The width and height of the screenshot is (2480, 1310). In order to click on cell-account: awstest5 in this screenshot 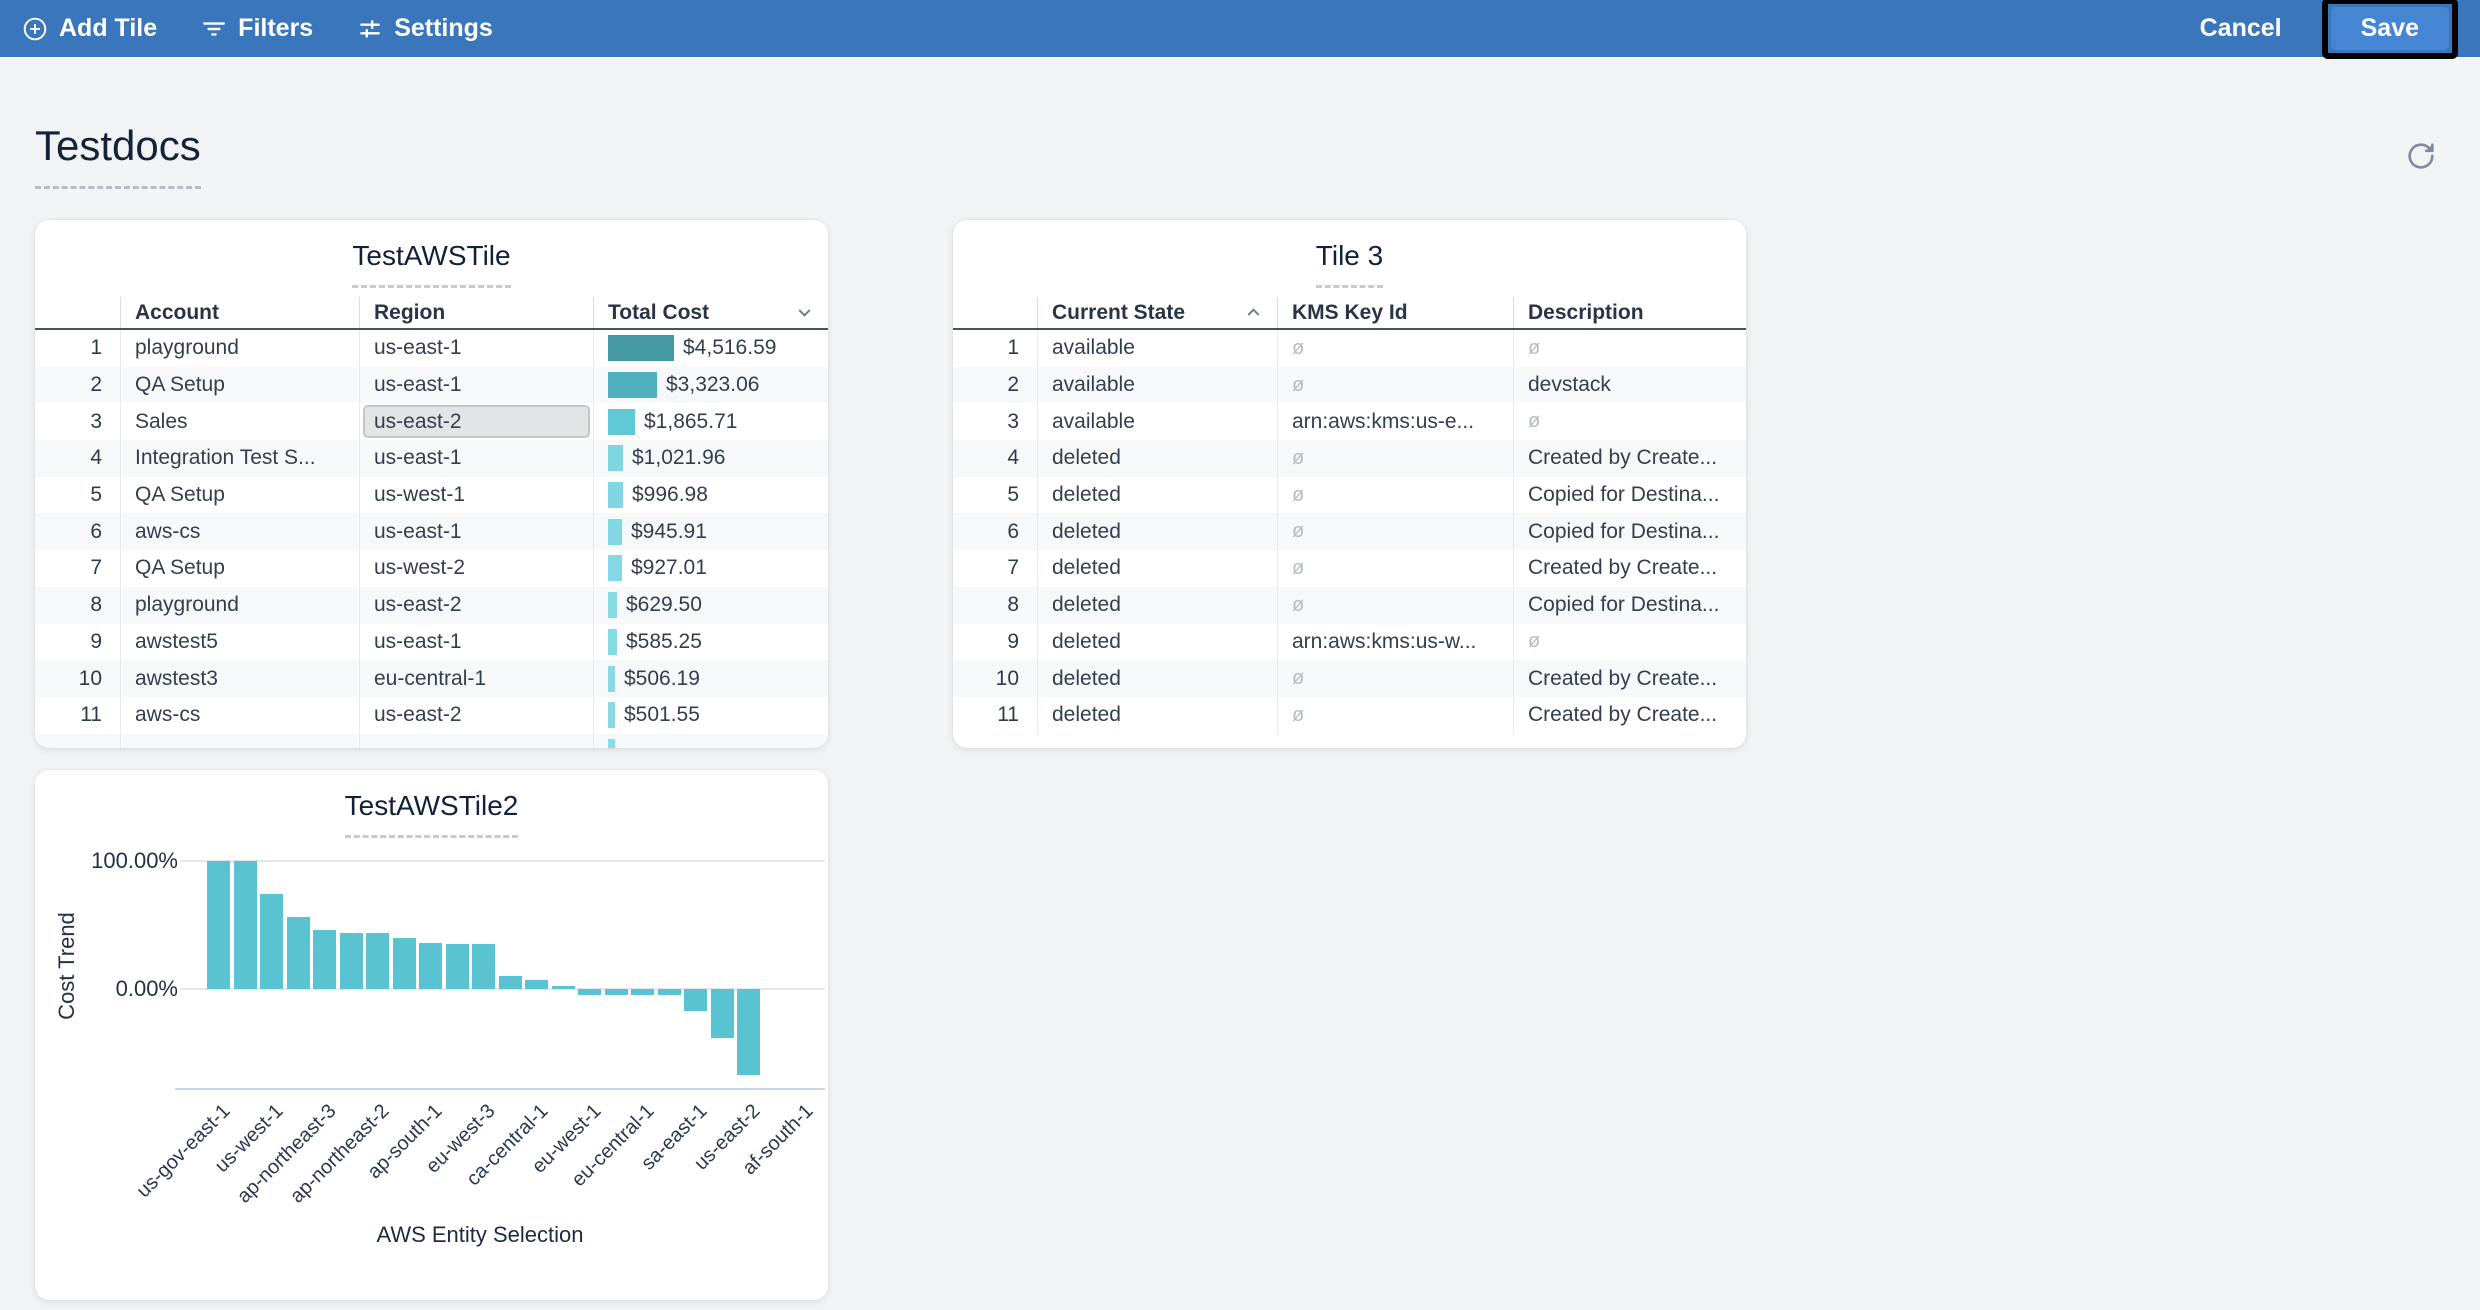, I will do `click(240, 642)`.